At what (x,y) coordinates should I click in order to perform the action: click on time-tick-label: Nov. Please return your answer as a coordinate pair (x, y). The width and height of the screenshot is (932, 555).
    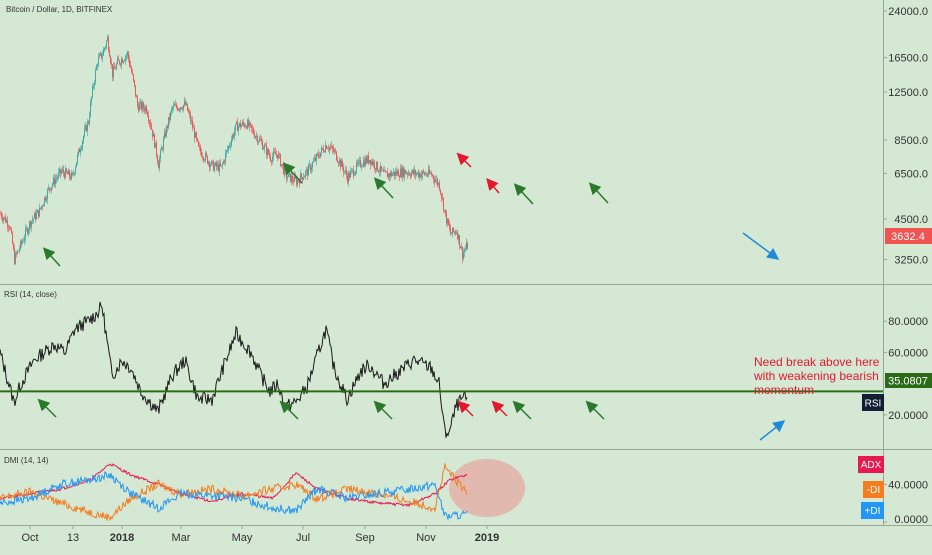
    Looking at the image, I should click on (426, 538).